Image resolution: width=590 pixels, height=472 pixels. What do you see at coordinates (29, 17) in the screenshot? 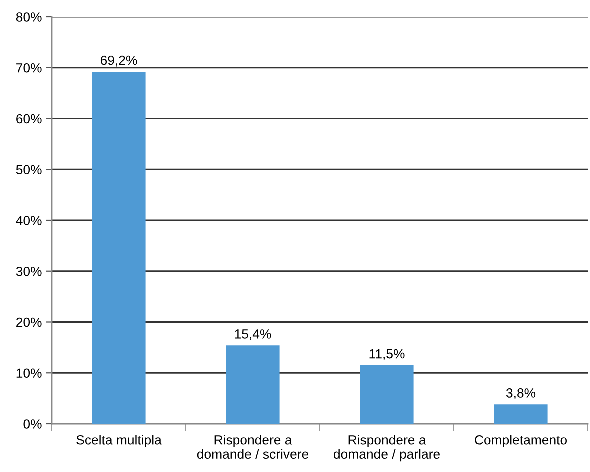
I see `y-tick-label: 80%` at bounding box center [29, 17].